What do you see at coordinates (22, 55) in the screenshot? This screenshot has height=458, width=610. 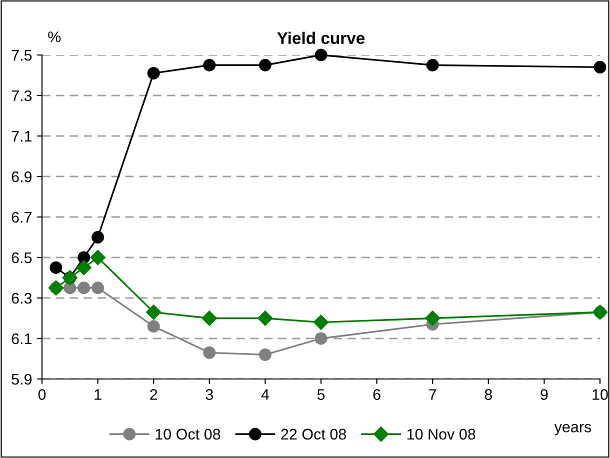 I see `y-tick-label: 7.5` at bounding box center [22, 55].